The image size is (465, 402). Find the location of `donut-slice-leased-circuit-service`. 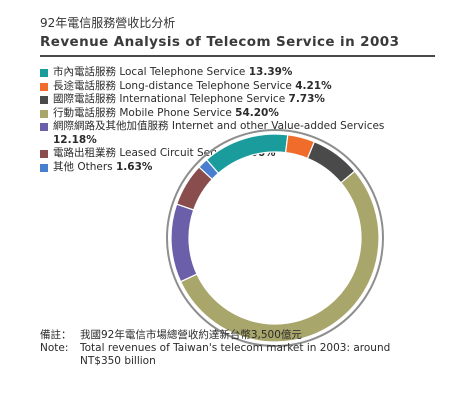

donut-slice-leased-circuit-service is located at coordinates (194, 188).